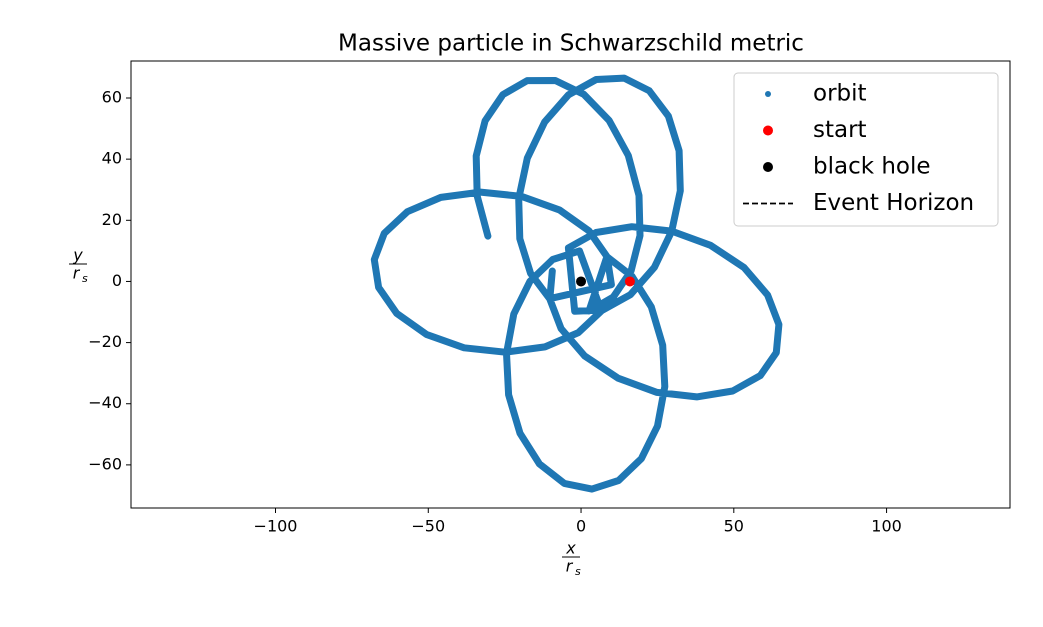 The image size is (1043, 627). I want to click on y-tick-label: 20, so click(112, 219).